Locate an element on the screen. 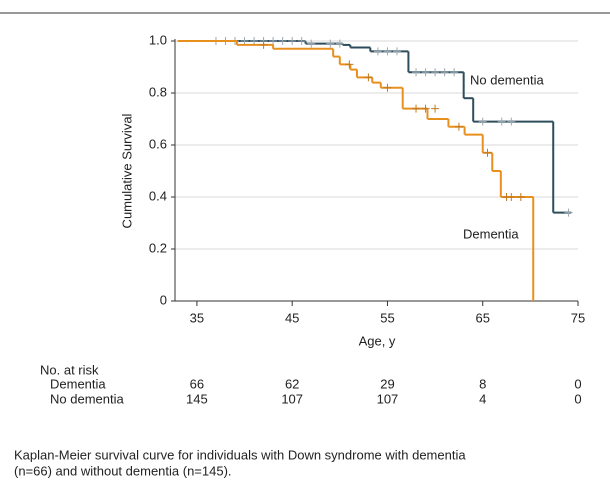 This screenshot has width=610, height=502. y-axis-label: Cumulative Survival is located at coordinates (126, 170).